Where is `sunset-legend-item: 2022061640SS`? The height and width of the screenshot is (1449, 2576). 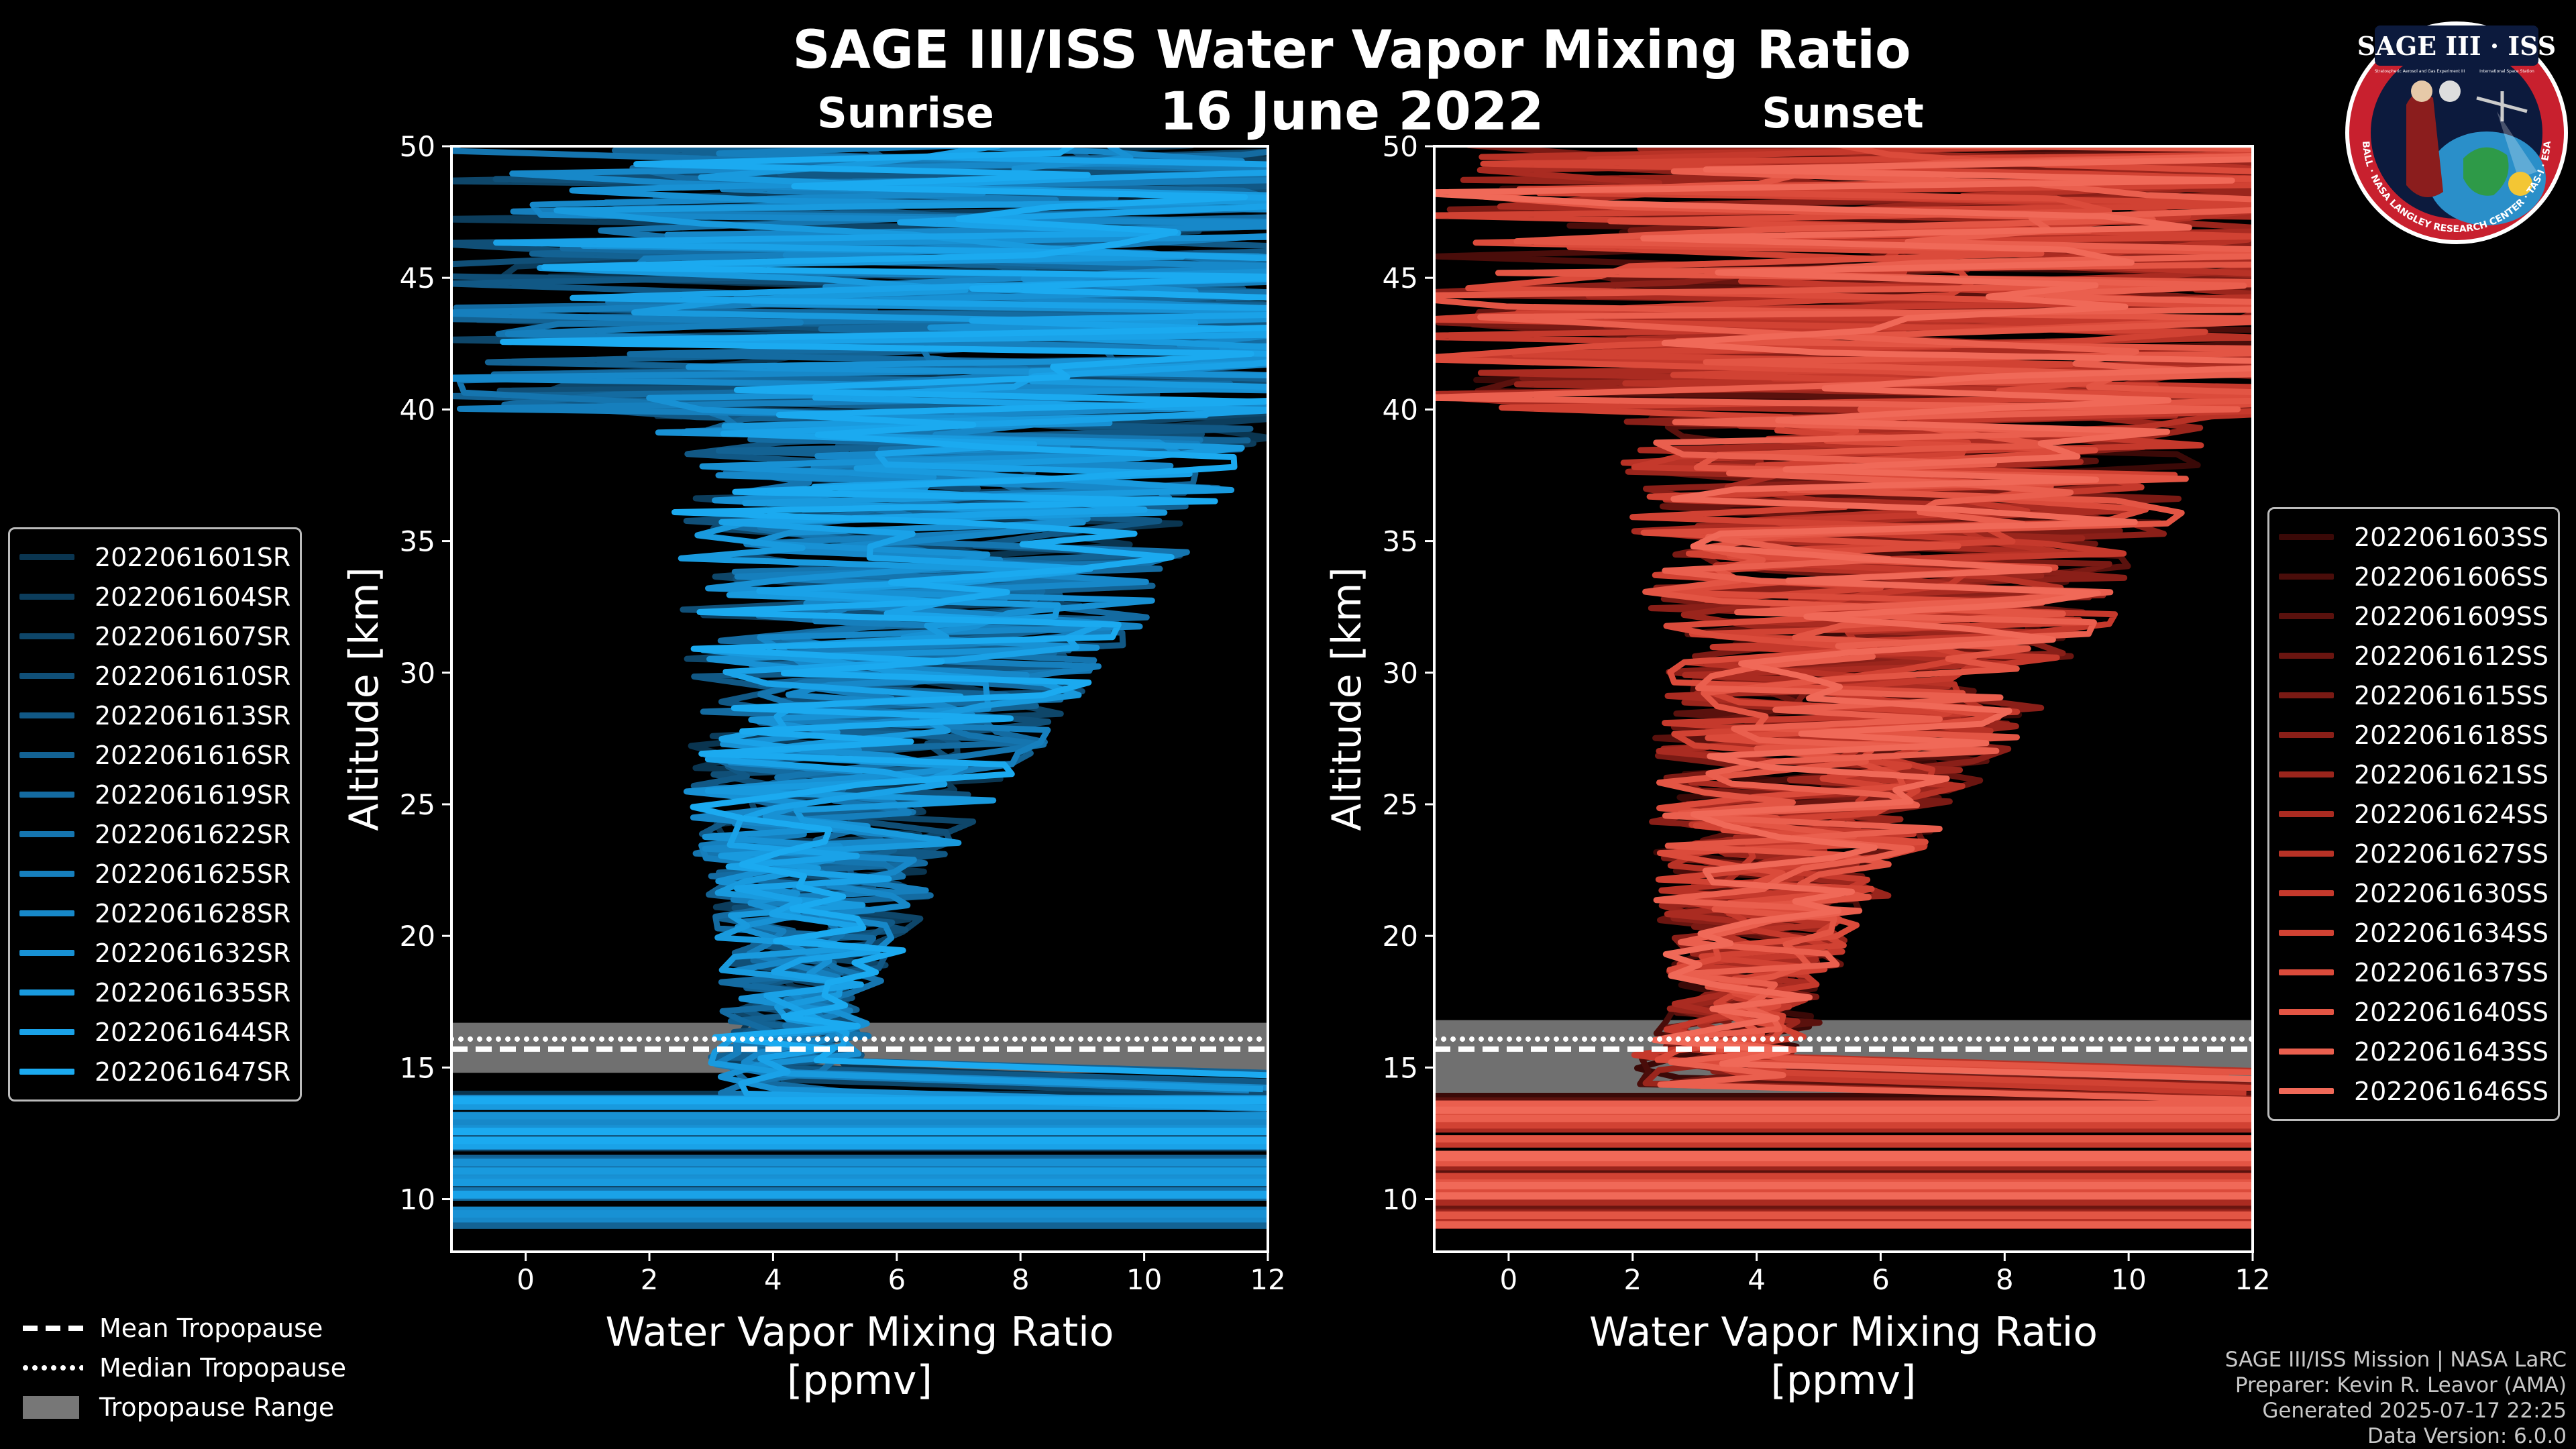
sunset-legend-item: 2022061640SS is located at coordinates (2413, 1012).